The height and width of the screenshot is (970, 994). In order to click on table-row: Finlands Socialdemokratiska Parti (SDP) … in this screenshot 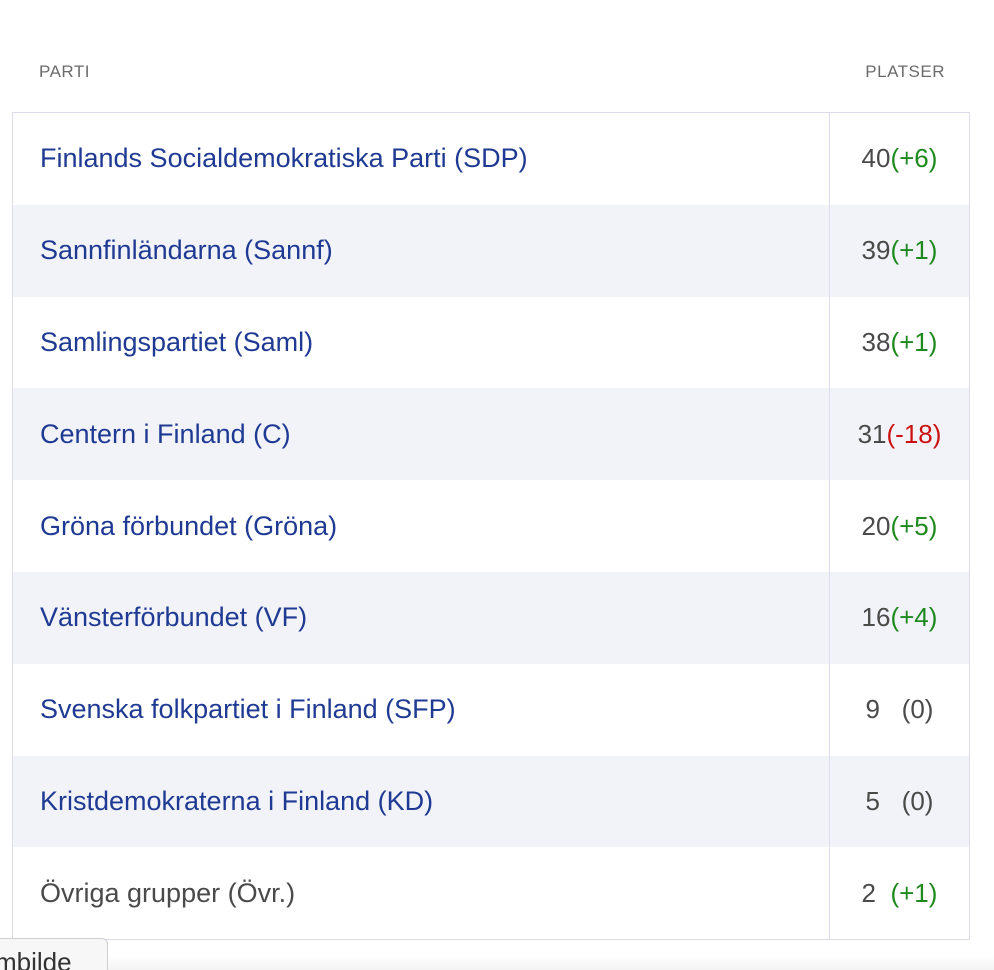, I will do `click(491, 159)`.